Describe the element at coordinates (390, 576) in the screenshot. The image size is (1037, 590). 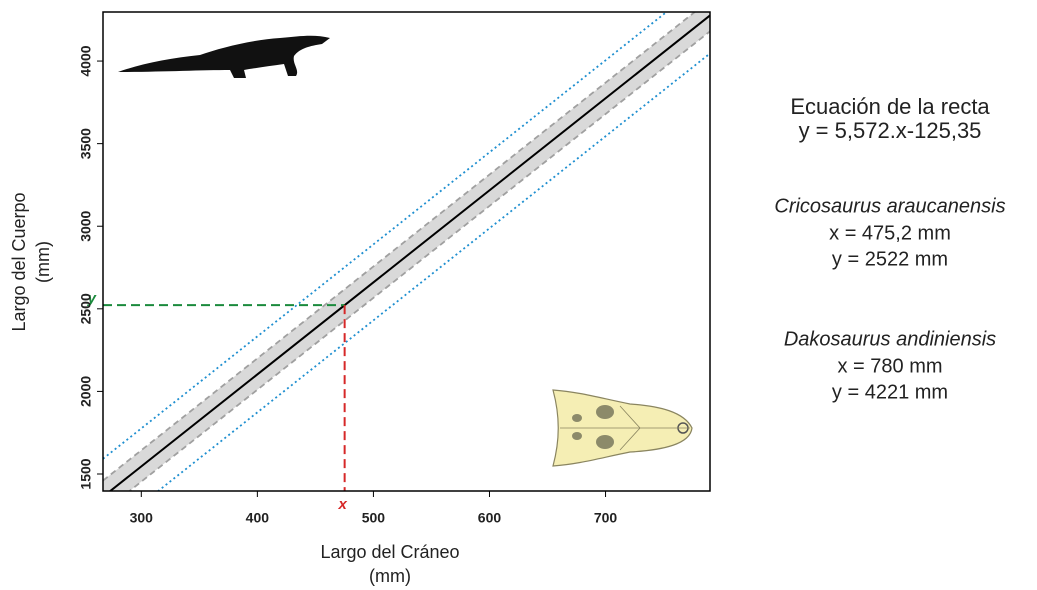
I see `x-axis-label: (mm)` at that location.